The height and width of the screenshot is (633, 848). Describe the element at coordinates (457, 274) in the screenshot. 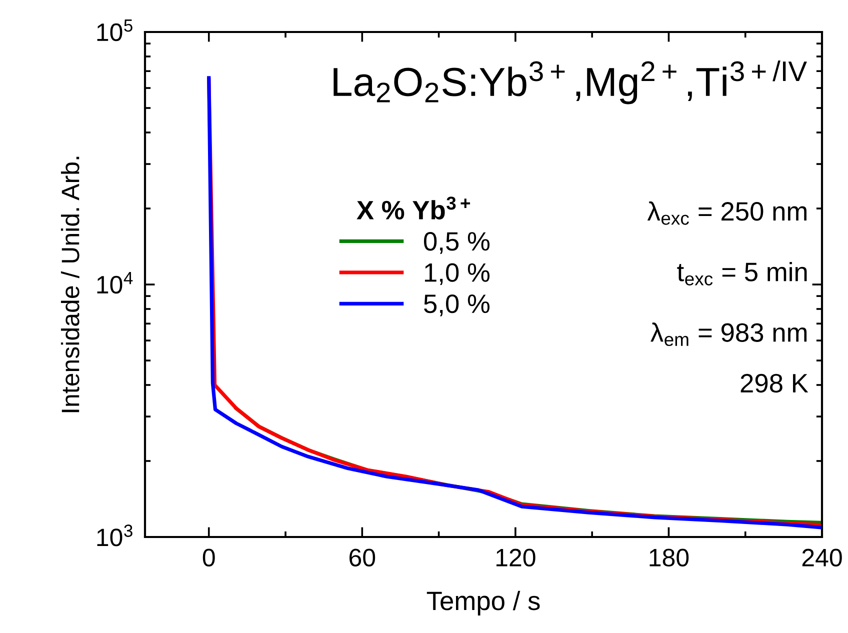

I see `legend-label: 1,0 %` at that location.